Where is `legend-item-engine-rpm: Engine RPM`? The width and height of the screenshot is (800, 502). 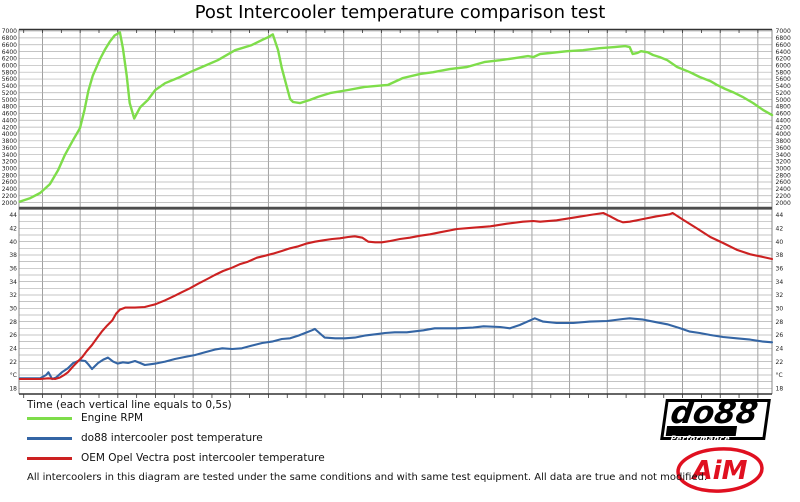 legend-item-engine-rpm: Engine RPM is located at coordinates (176, 418).